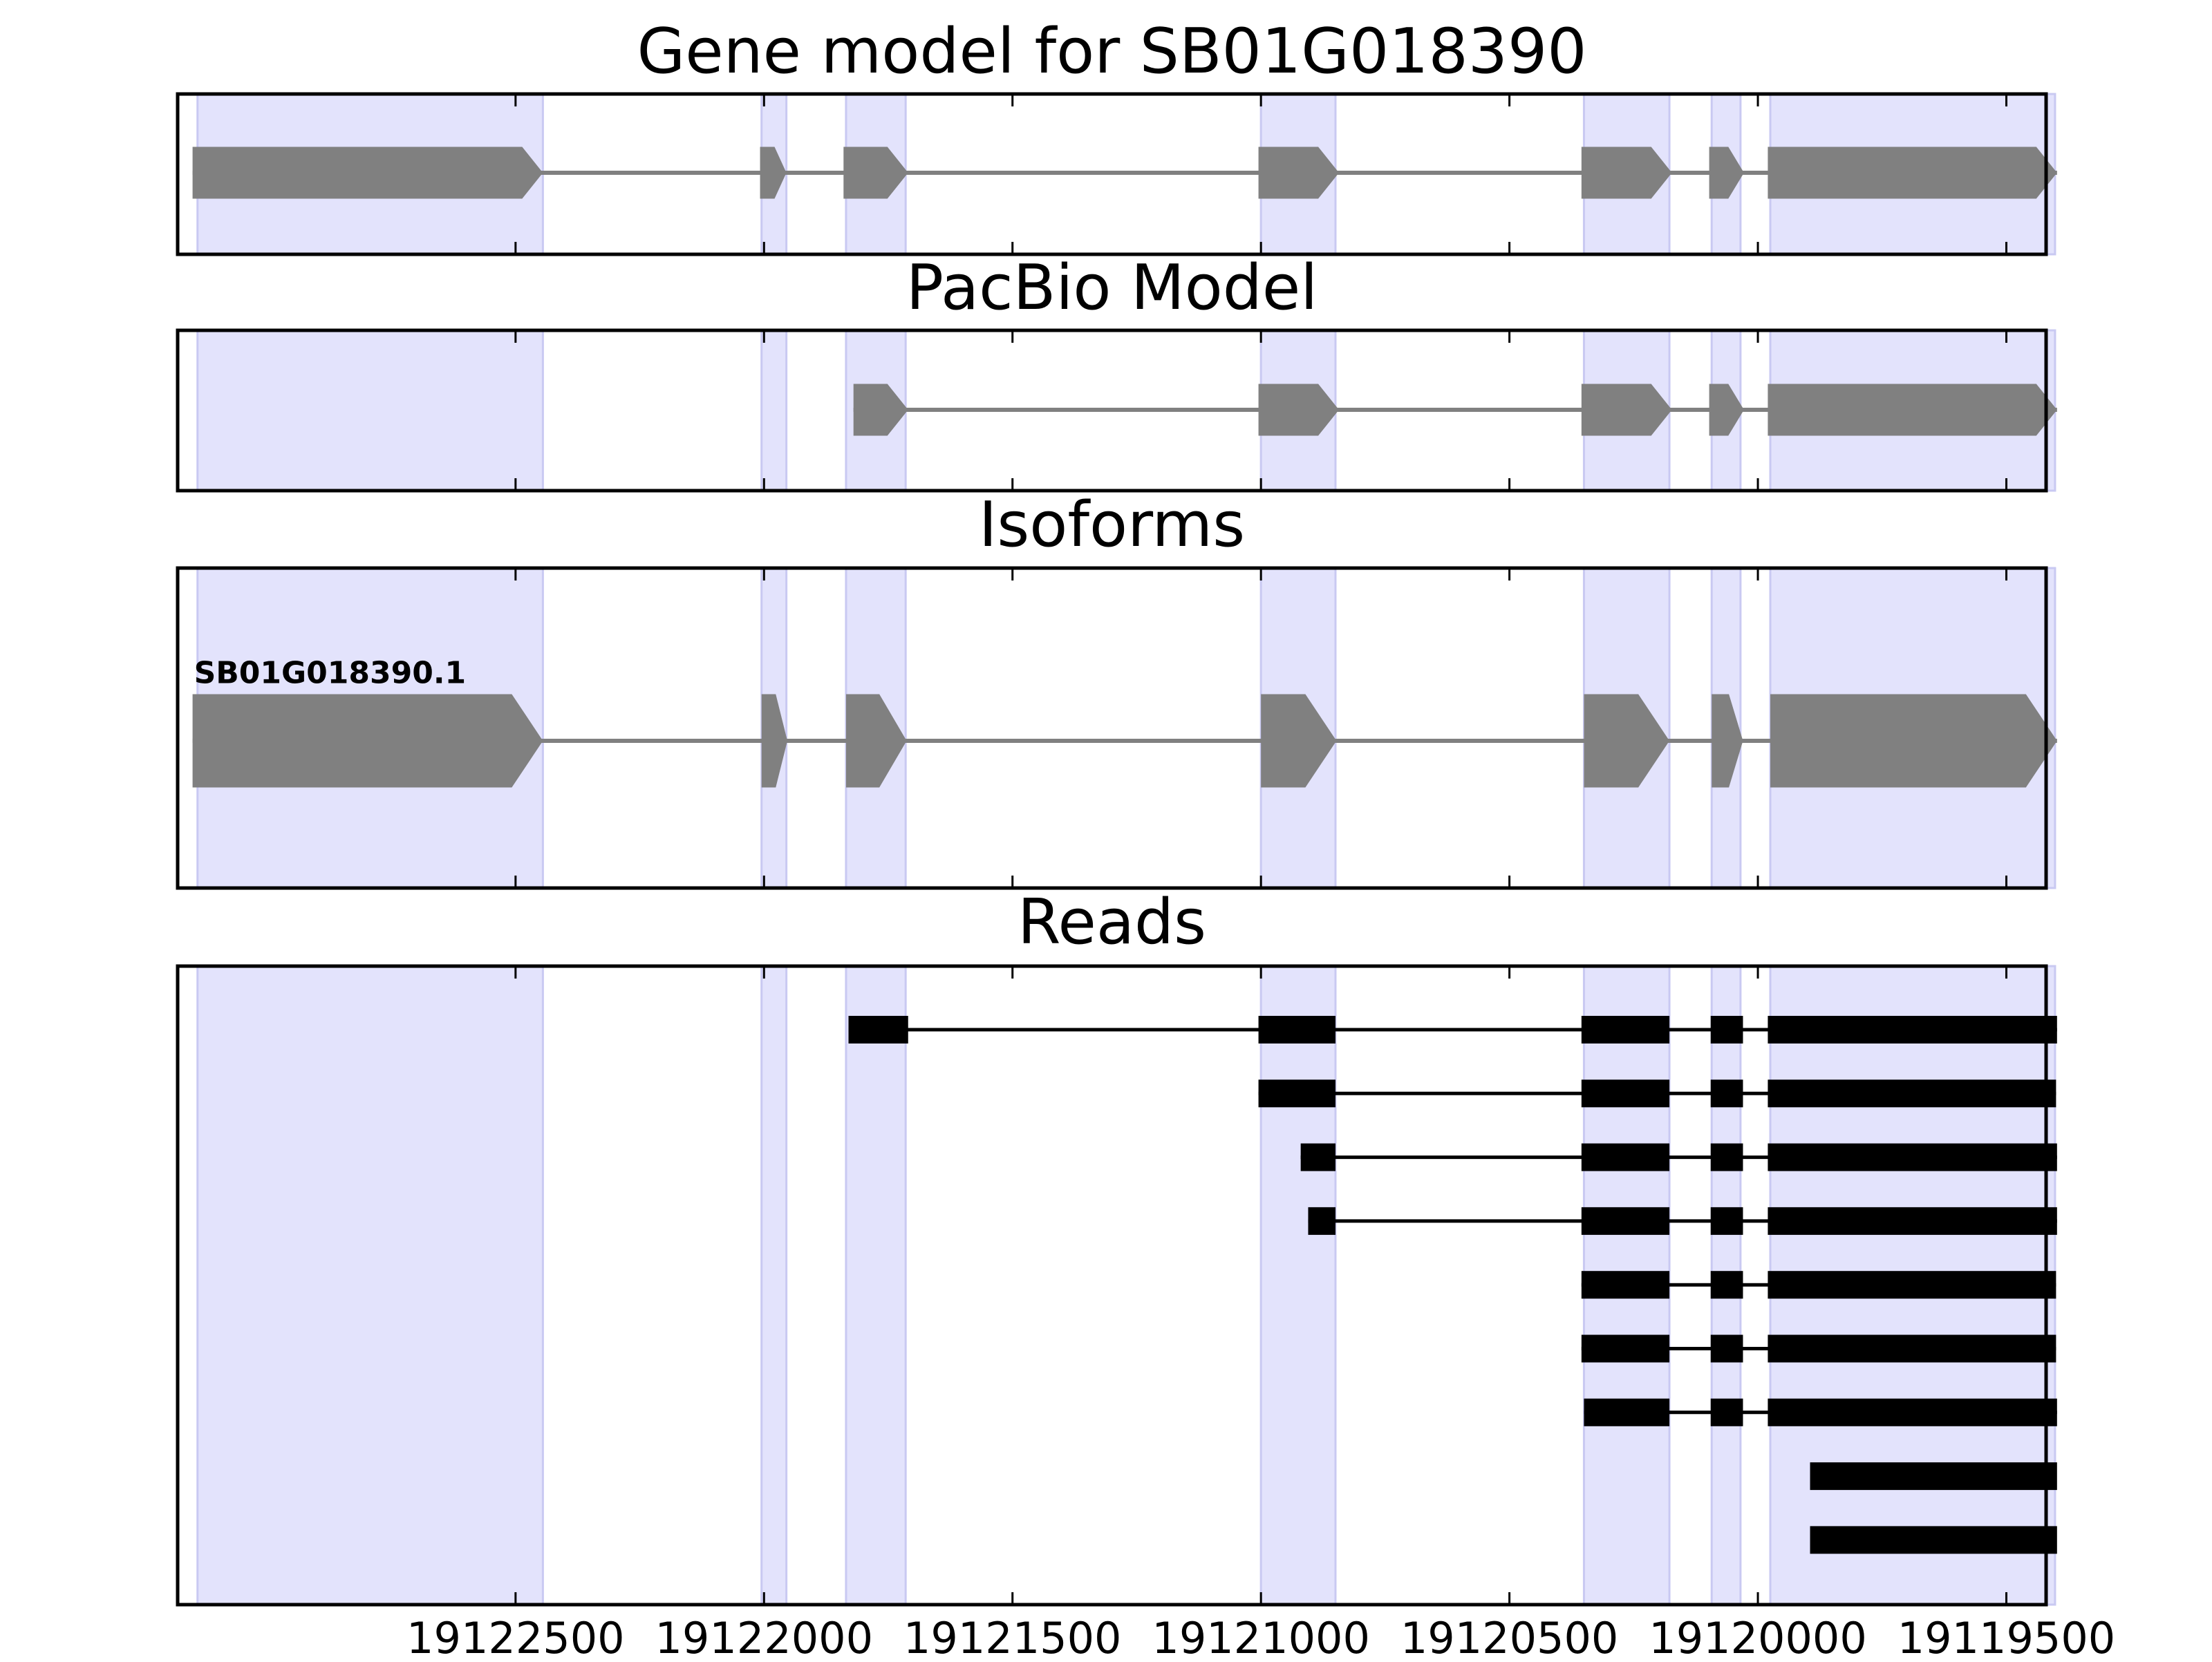  I want to click on x-tick-label-5: 19120500, so click(1509, 1636).